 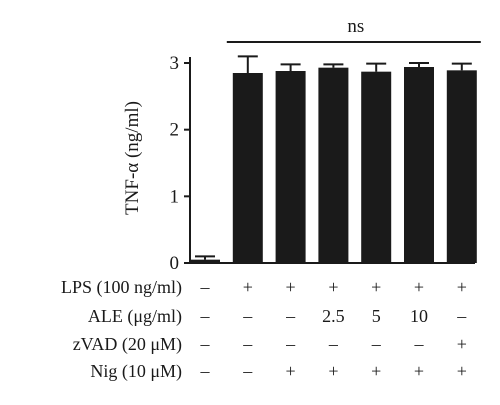 I want to click on condition-value: 5, so click(x=376, y=316).